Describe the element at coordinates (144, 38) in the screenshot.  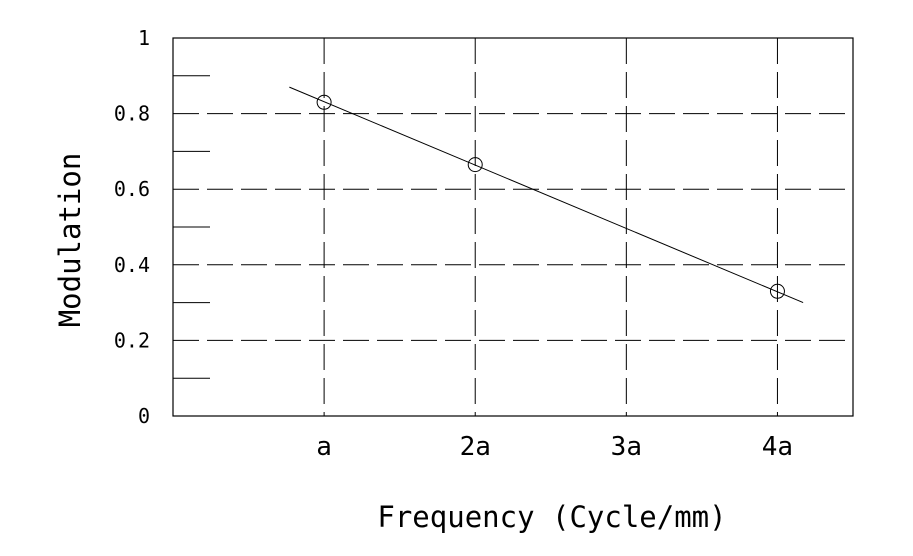
I see `y-tick-label: 1` at that location.